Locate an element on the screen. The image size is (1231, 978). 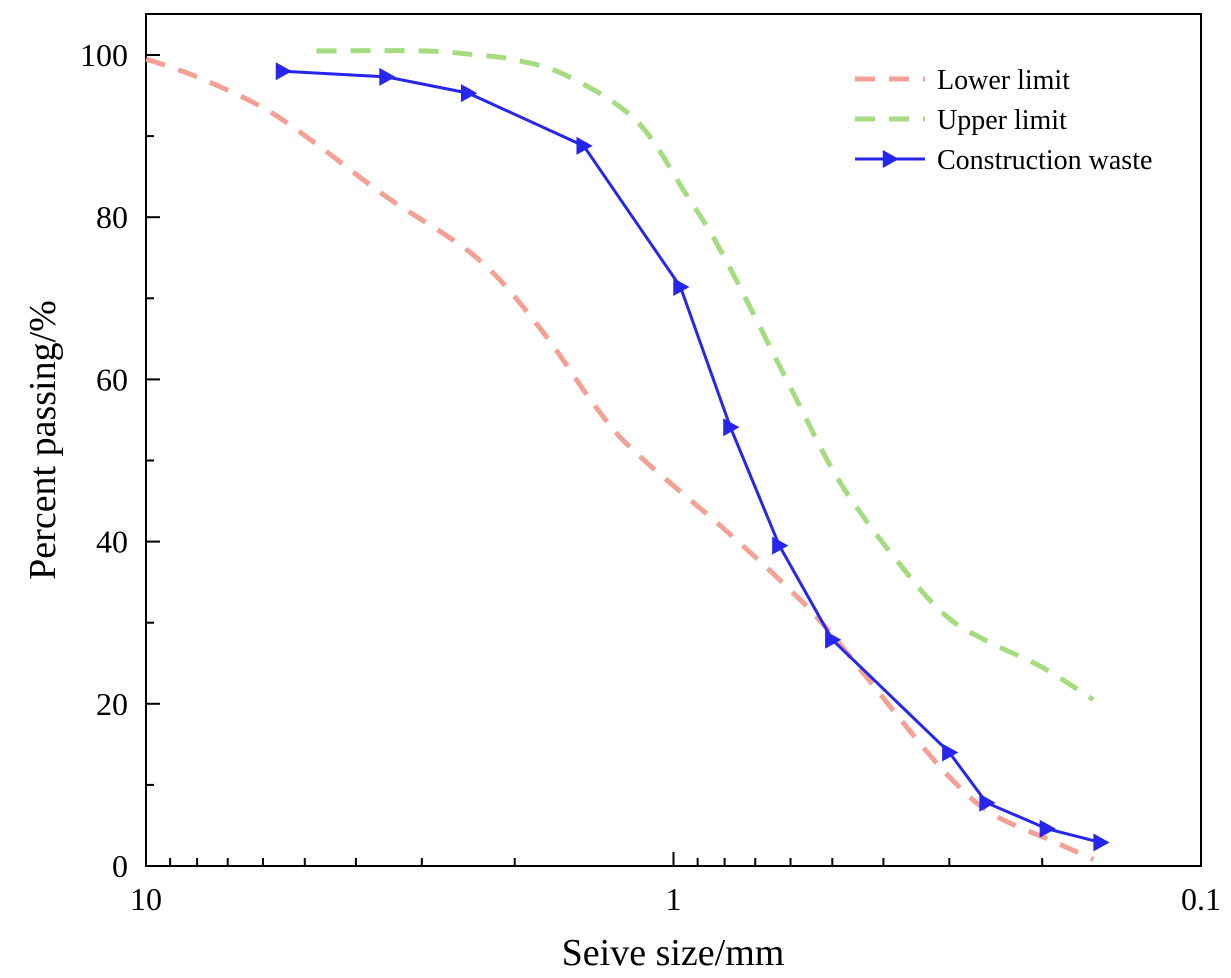
y-tick-label: 100 is located at coordinates (104, 55).